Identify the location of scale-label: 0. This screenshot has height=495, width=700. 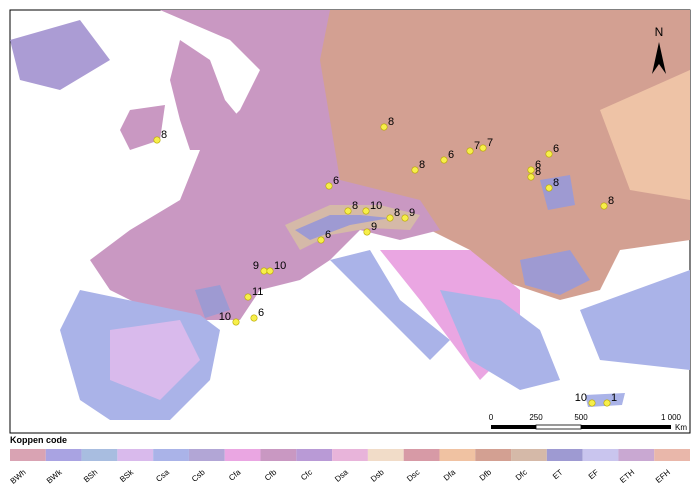
(491, 417).